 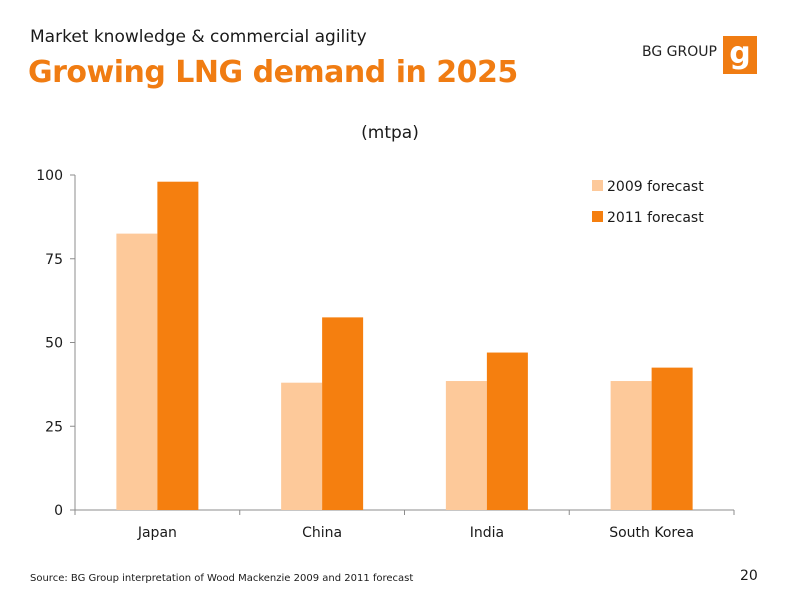 What do you see at coordinates (157, 533) in the screenshot?
I see `x-tick-label: Japan` at bounding box center [157, 533].